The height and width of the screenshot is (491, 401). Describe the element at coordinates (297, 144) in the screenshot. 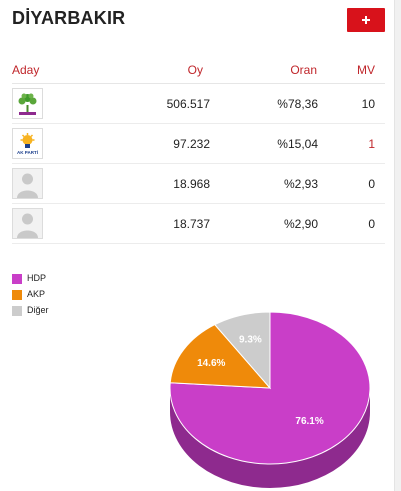

I see `vote-percentage: %15,04` at that location.